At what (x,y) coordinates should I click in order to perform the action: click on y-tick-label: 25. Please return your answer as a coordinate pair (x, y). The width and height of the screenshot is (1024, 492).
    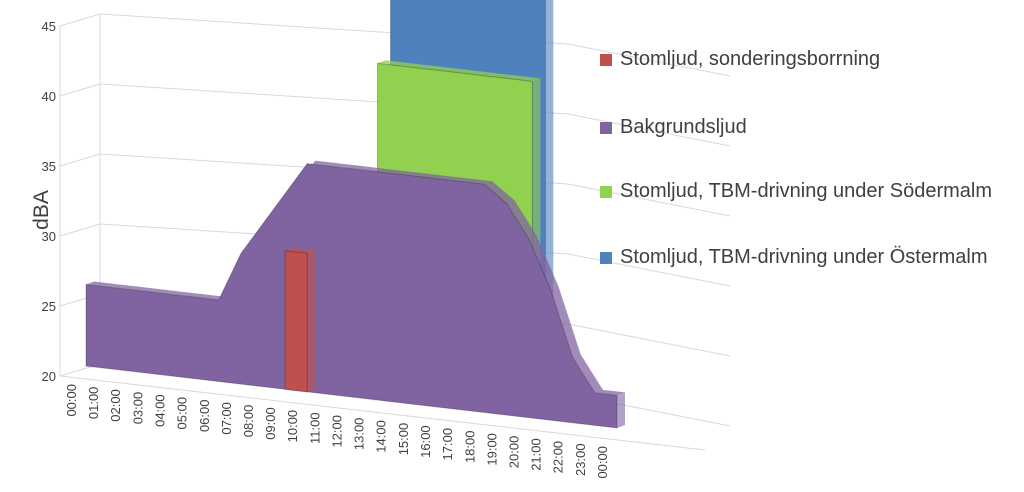
    Looking at the image, I should click on (49, 306).